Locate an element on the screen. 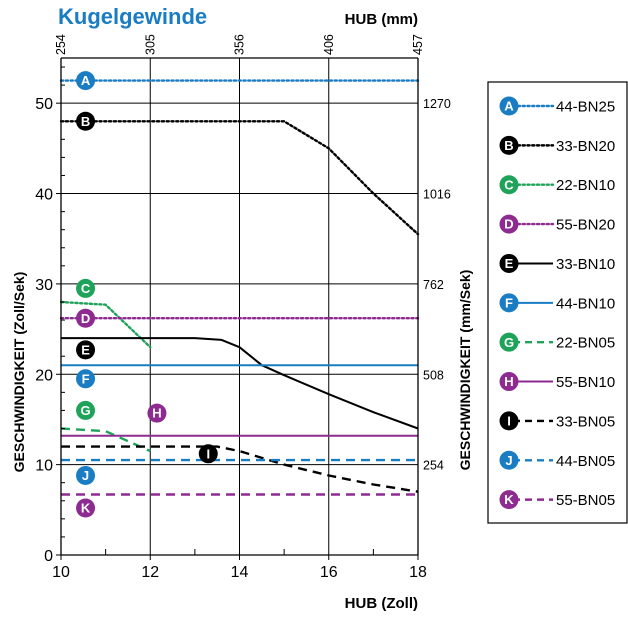 This screenshot has height=618, width=628. legend-label: 33-BN05 is located at coordinates (585, 421).